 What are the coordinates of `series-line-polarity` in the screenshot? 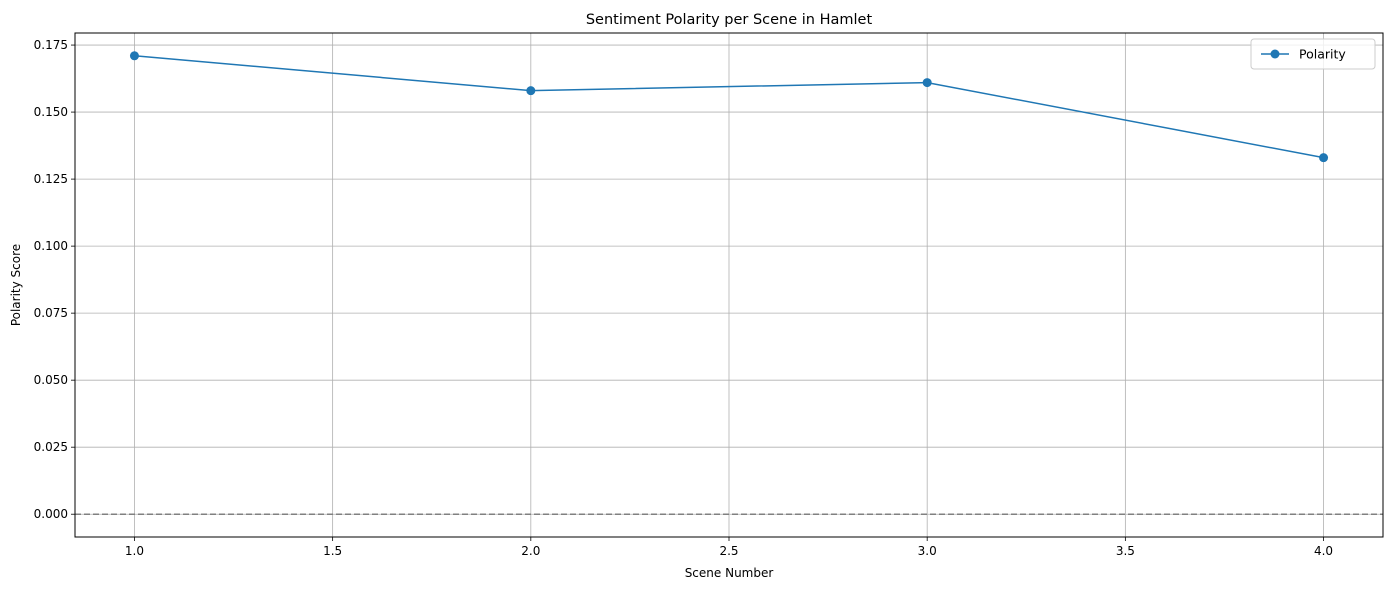 It's located at (729, 107).